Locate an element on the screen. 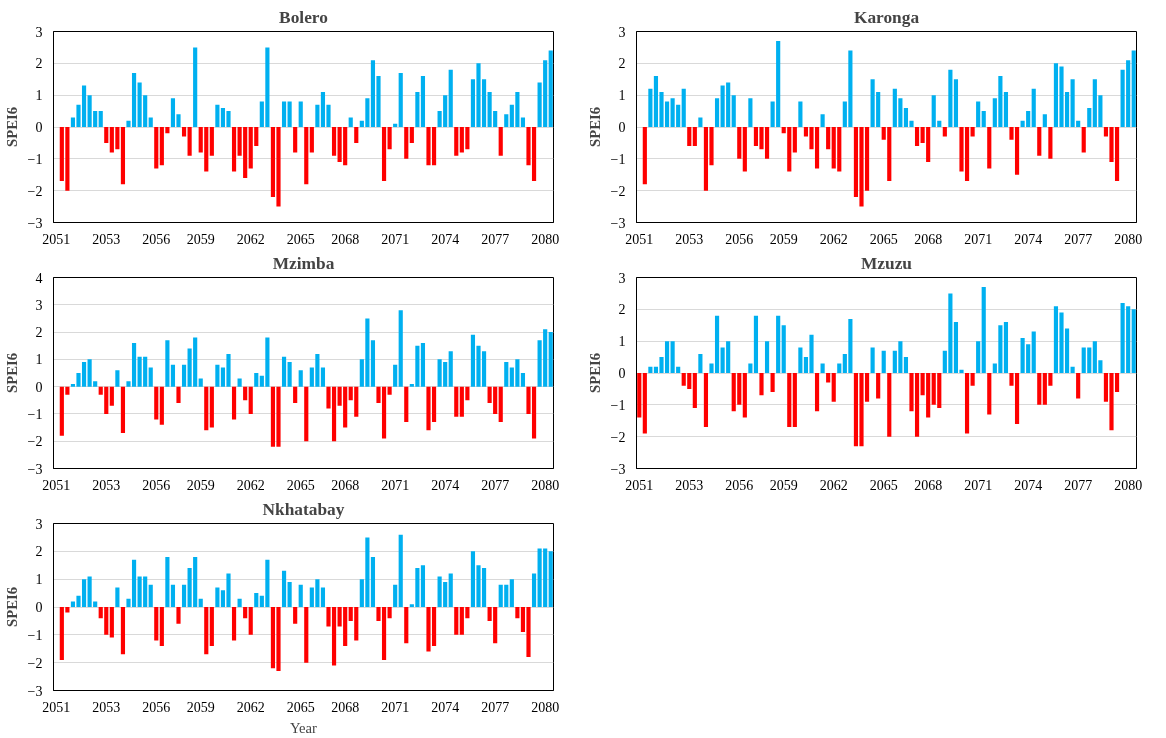 The width and height of the screenshot is (1166, 738). chart-title: Karonga is located at coordinates (886, 17).